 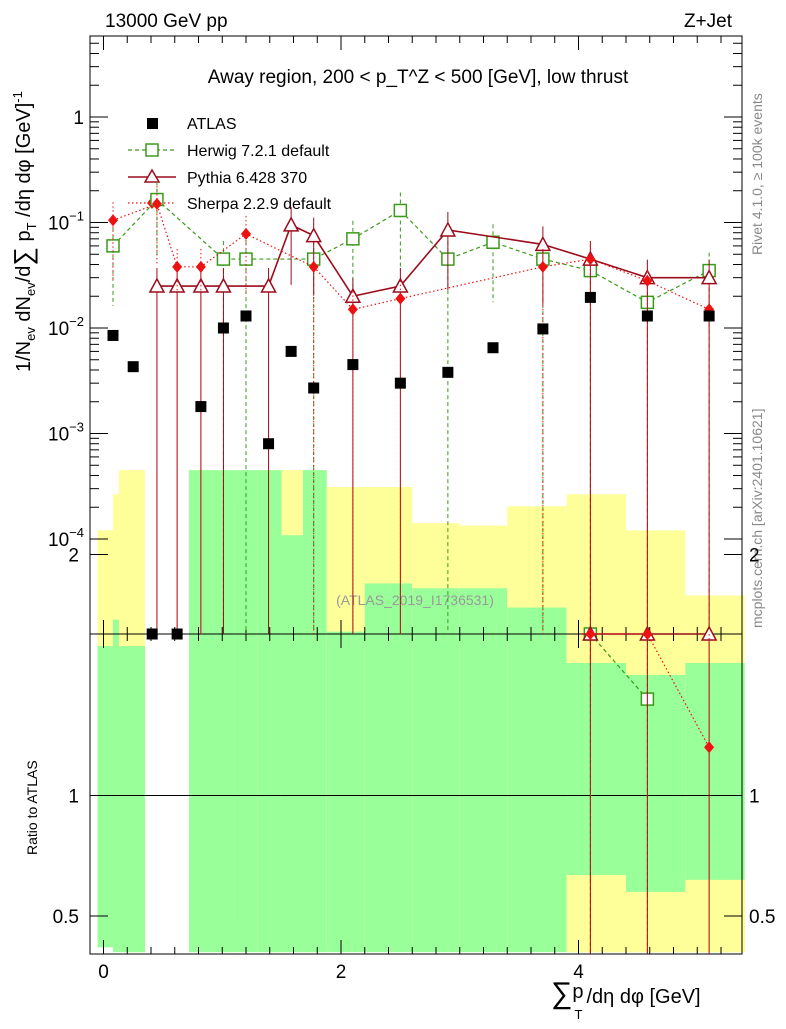 I want to click on legend-label-pythia: Pythia 6.428 370, so click(x=247, y=178).